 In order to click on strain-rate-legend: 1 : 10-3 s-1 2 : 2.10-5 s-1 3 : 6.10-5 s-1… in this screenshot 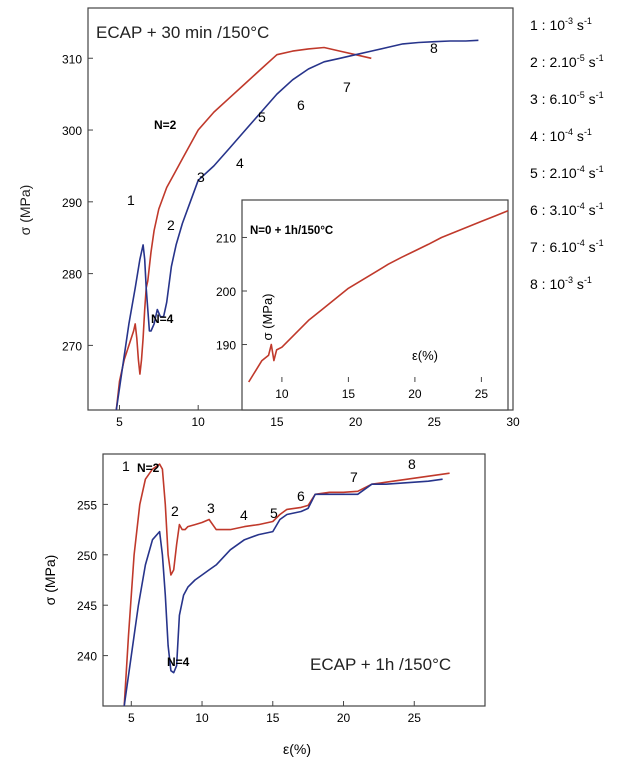, I will do `click(567, 154)`.